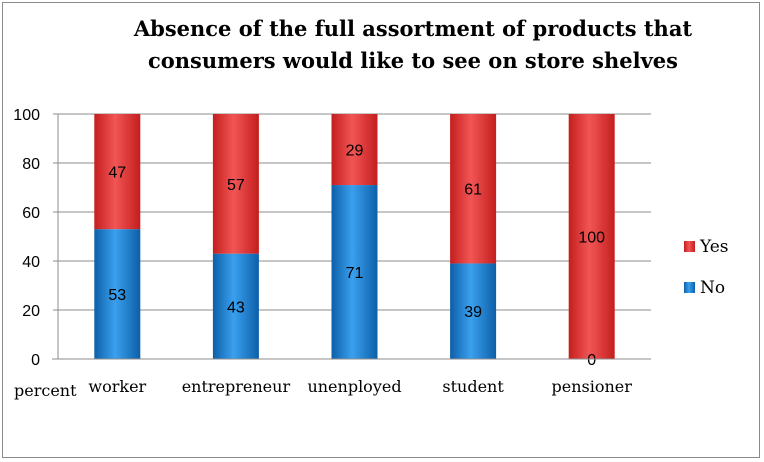  I want to click on data-label: 71, so click(355, 273).